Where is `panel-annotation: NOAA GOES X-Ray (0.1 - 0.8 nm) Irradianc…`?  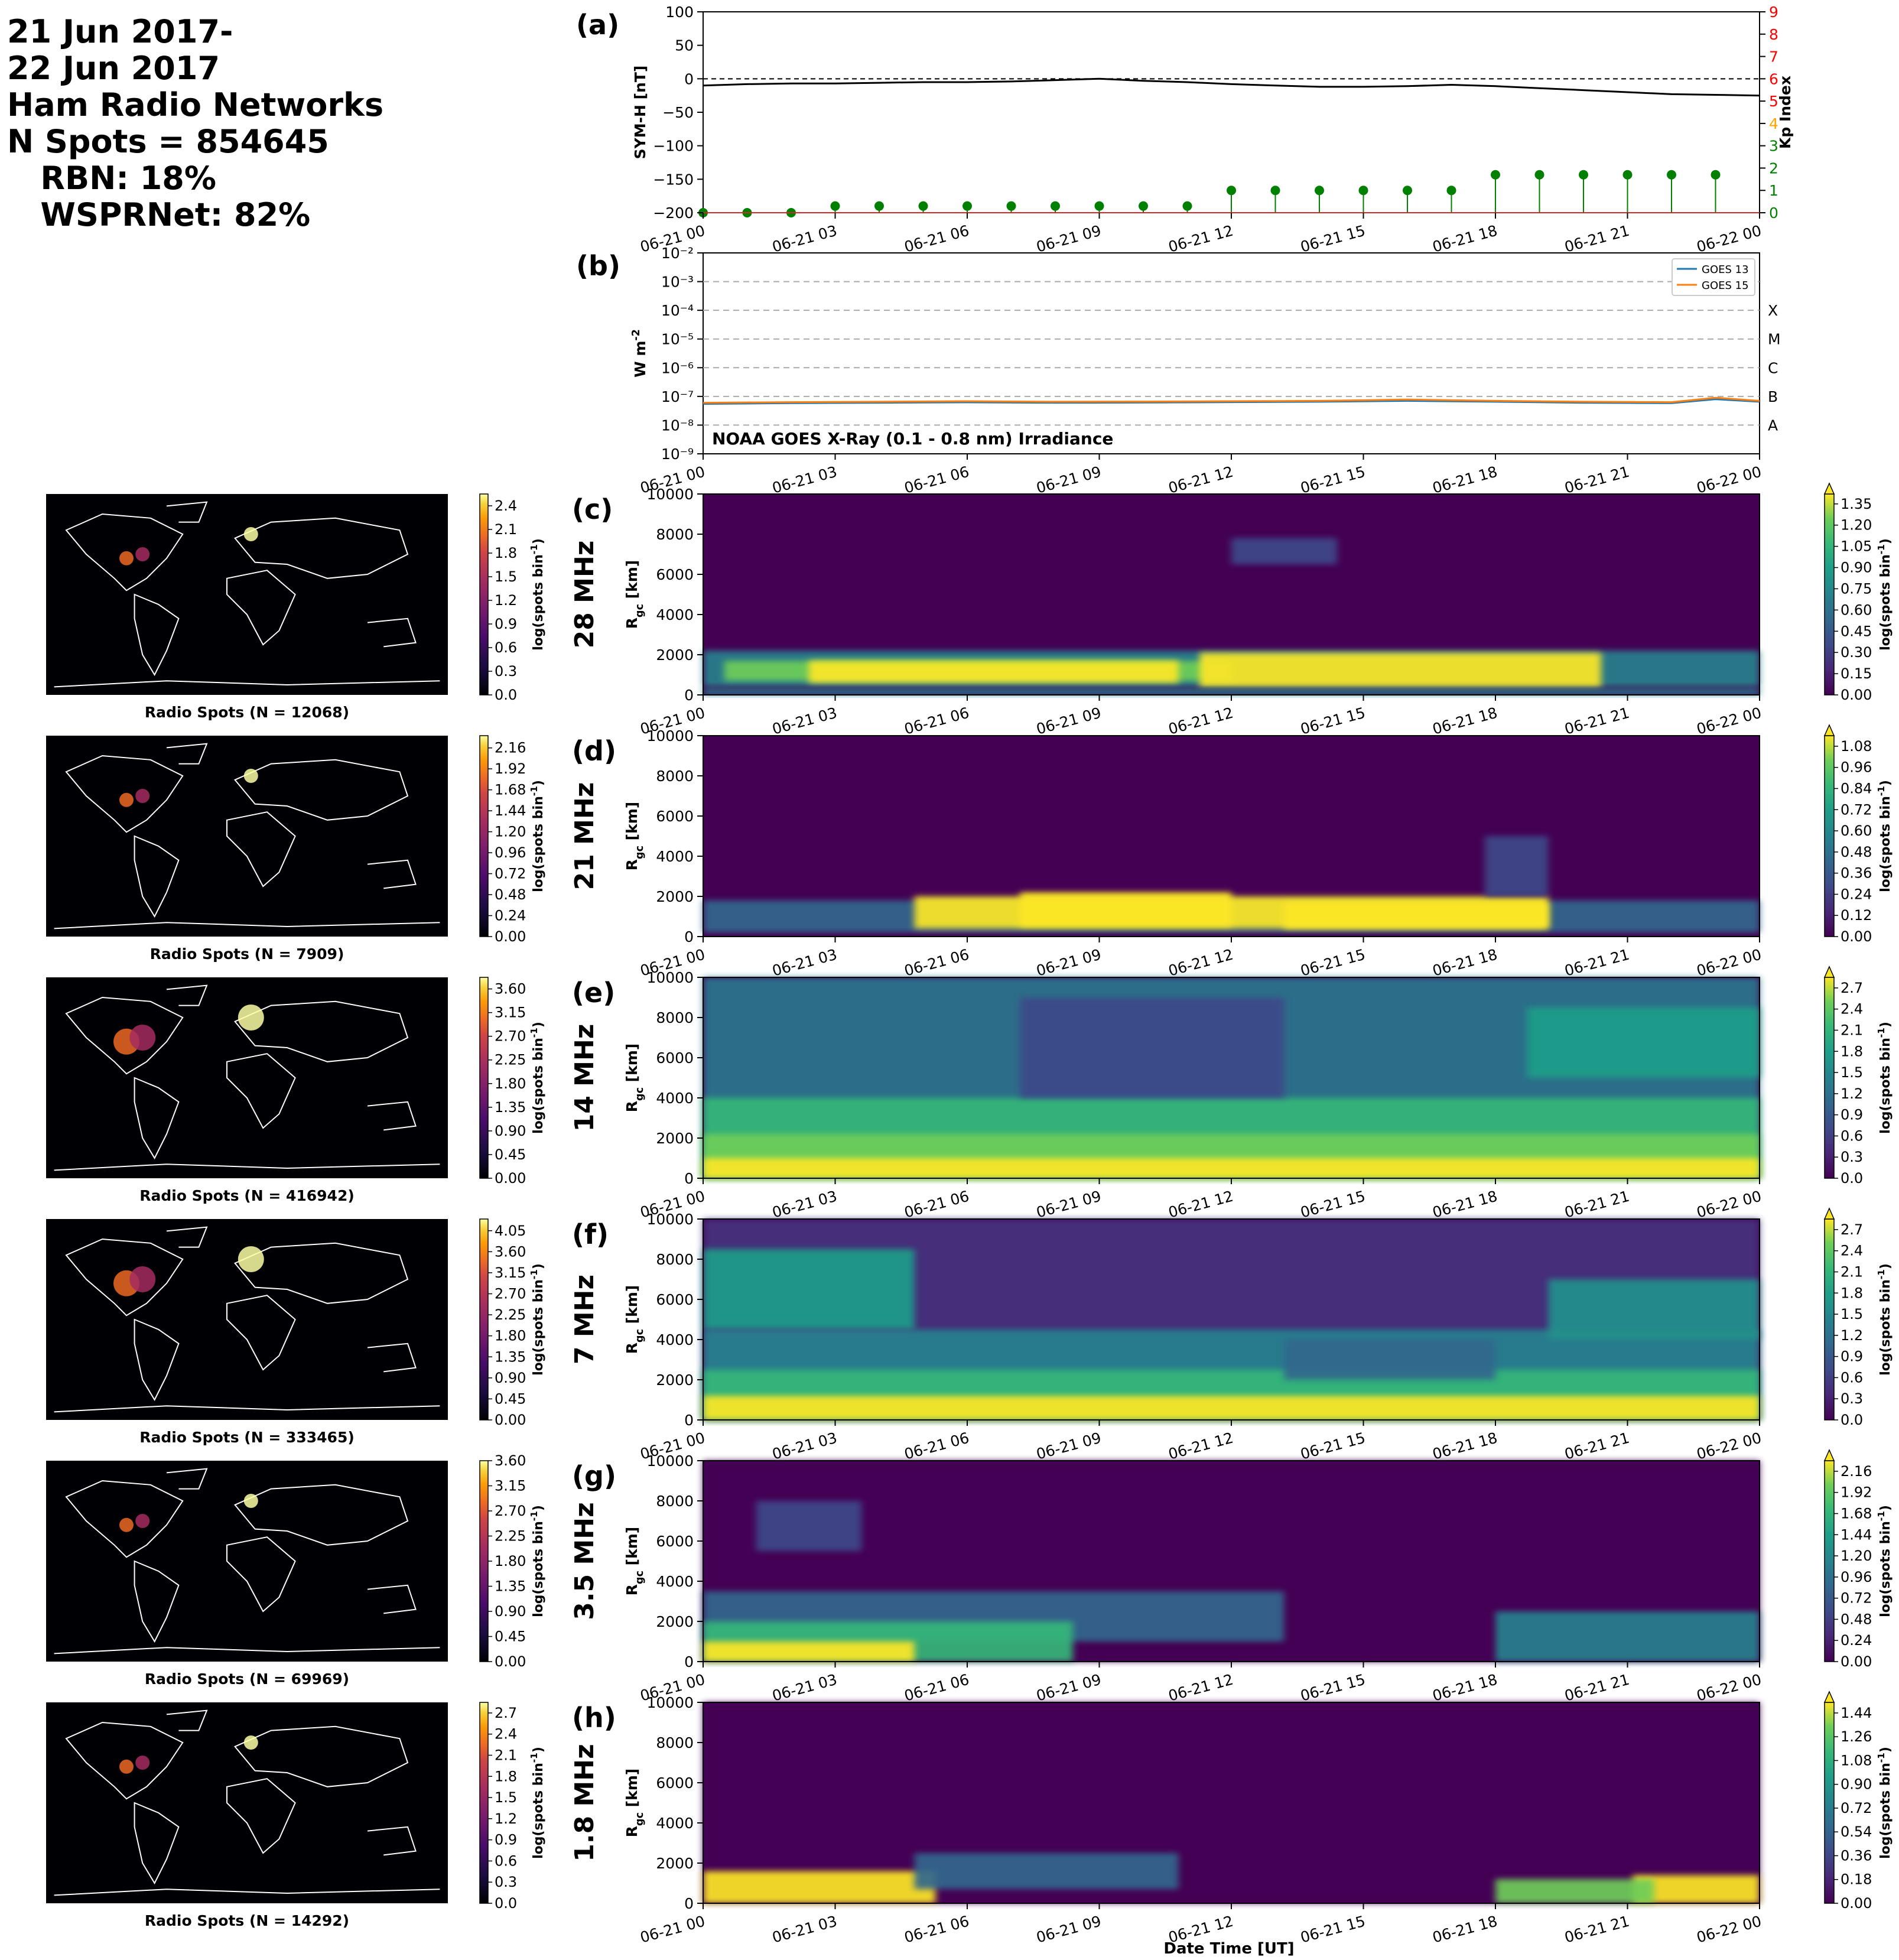
panel-annotation: NOAA GOES X-Ray (0.1 - 0.8 nm) Irradianc… is located at coordinates (912, 438).